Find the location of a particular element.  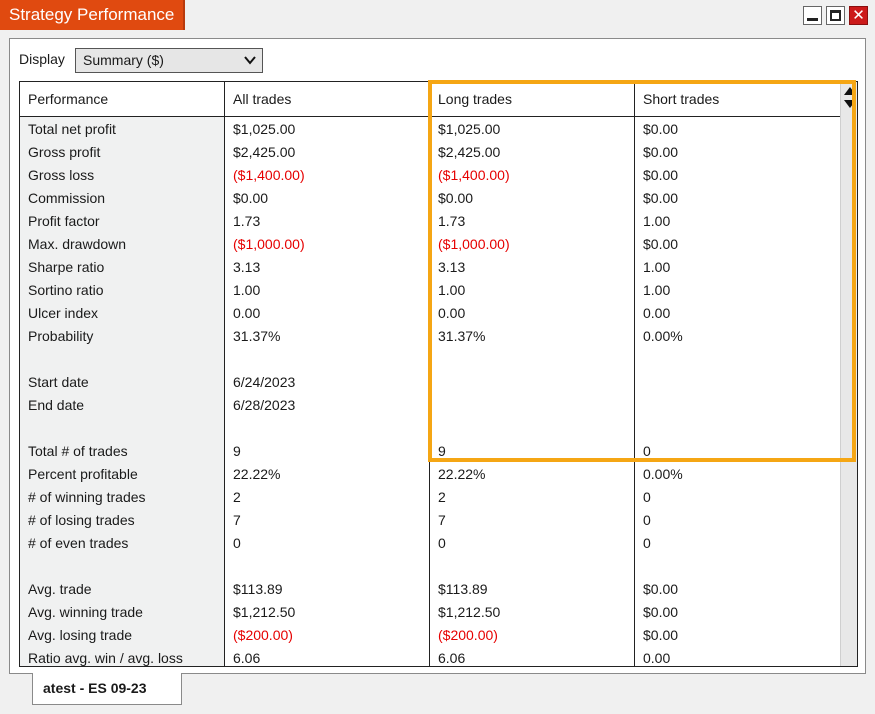

row-label: Total # of trades is located at coordinates (78, 451).